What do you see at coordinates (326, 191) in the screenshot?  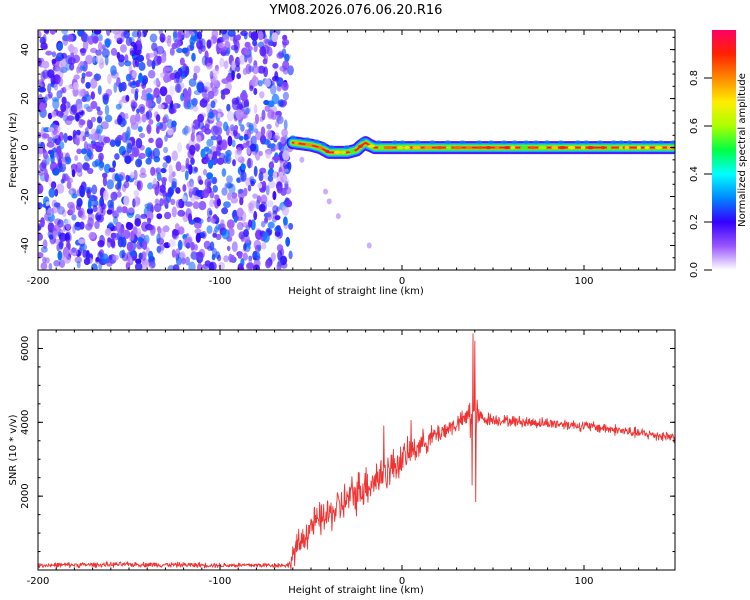 I see `faint-point` at bounding box center [326, 191].